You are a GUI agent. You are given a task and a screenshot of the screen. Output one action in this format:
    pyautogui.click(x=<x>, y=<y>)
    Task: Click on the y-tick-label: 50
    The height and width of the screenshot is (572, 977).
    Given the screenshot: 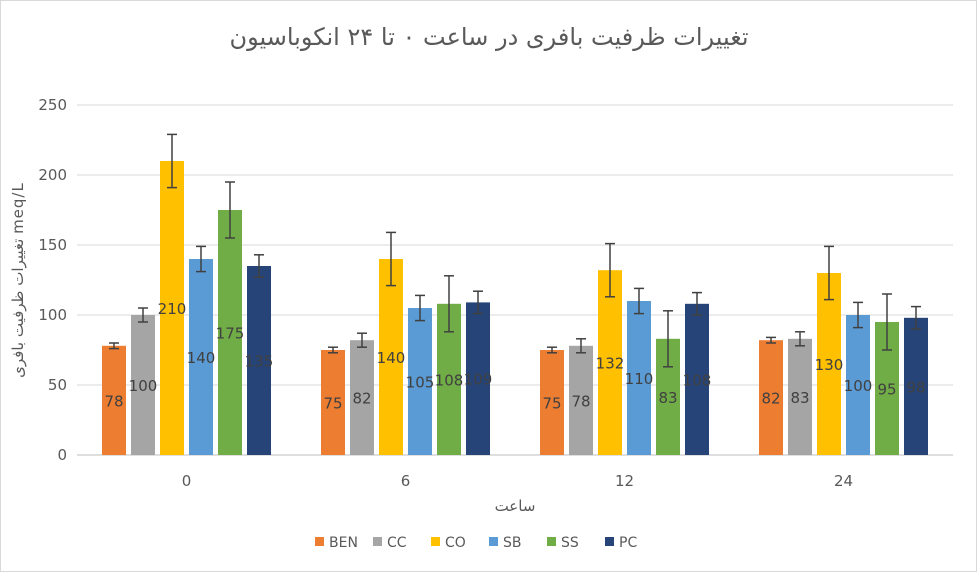 What is the action you would take?
    pyautogui.click(x=57, y=385)
    